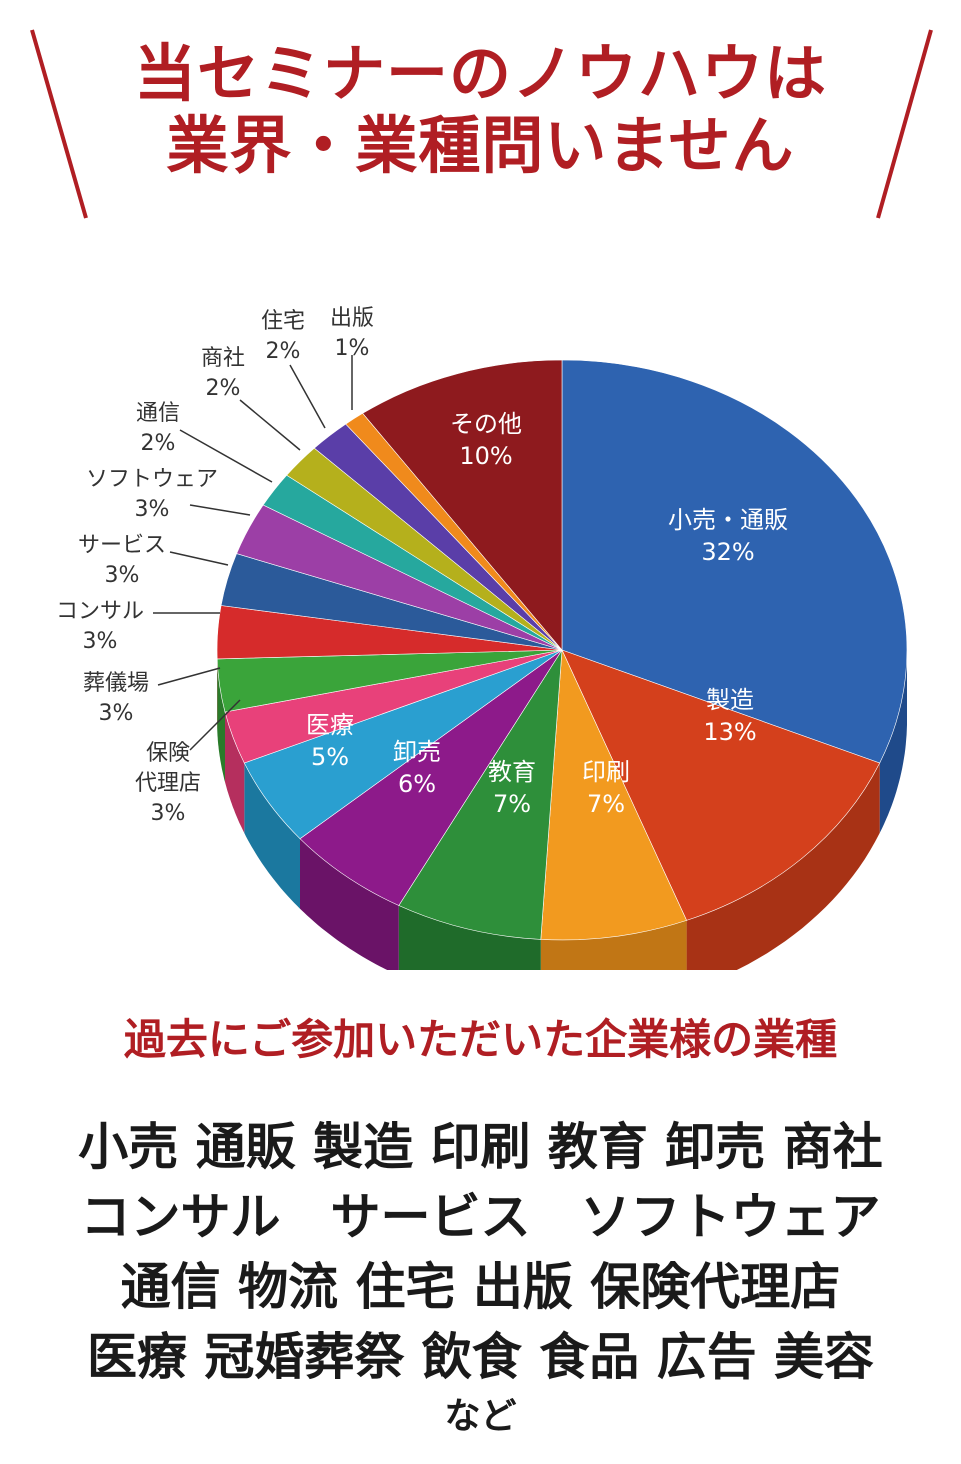  I want to click on callout-label-6-0: コンサル, so click(100, 611).